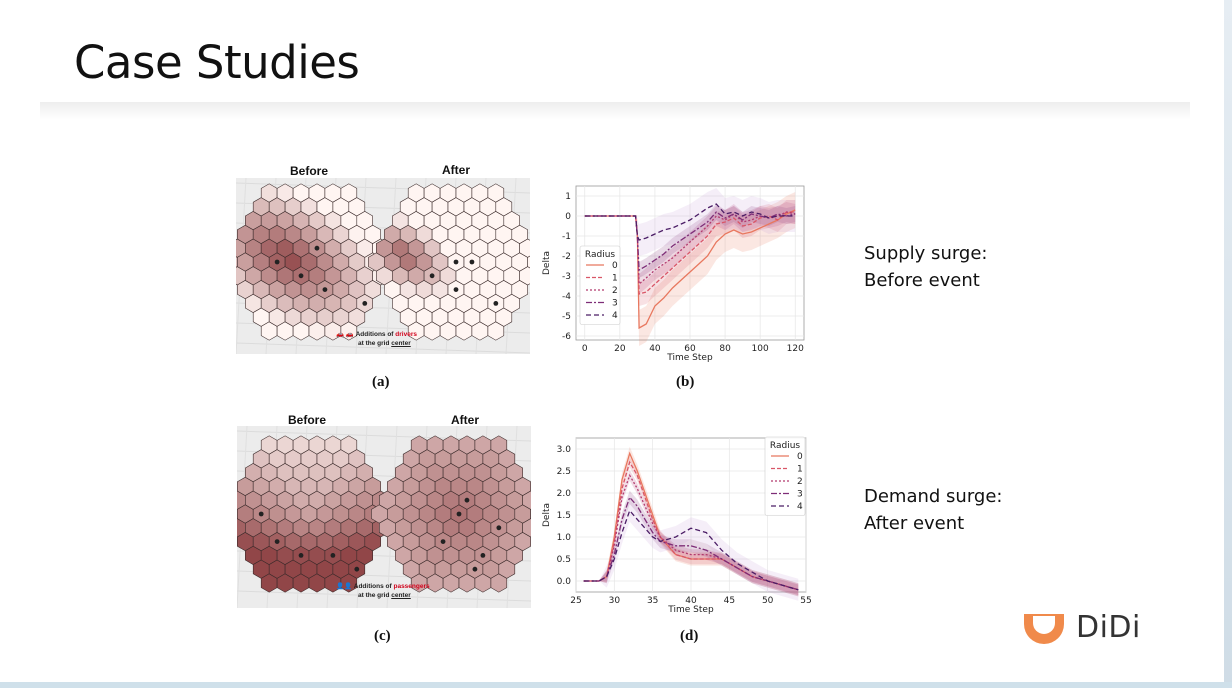  Describe the element at coordinates (566, 257) in the screenshot. I see `y-tick-label: -2` at that location.